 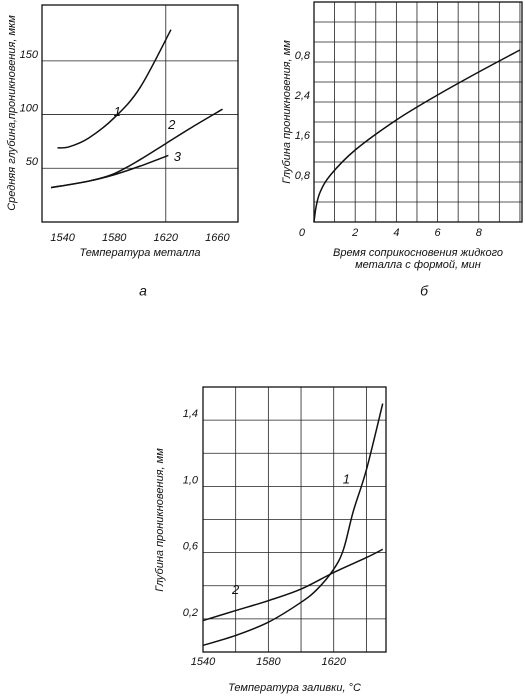 I want to click on y-tick-label: 1,0, so click(x=191, y=480).